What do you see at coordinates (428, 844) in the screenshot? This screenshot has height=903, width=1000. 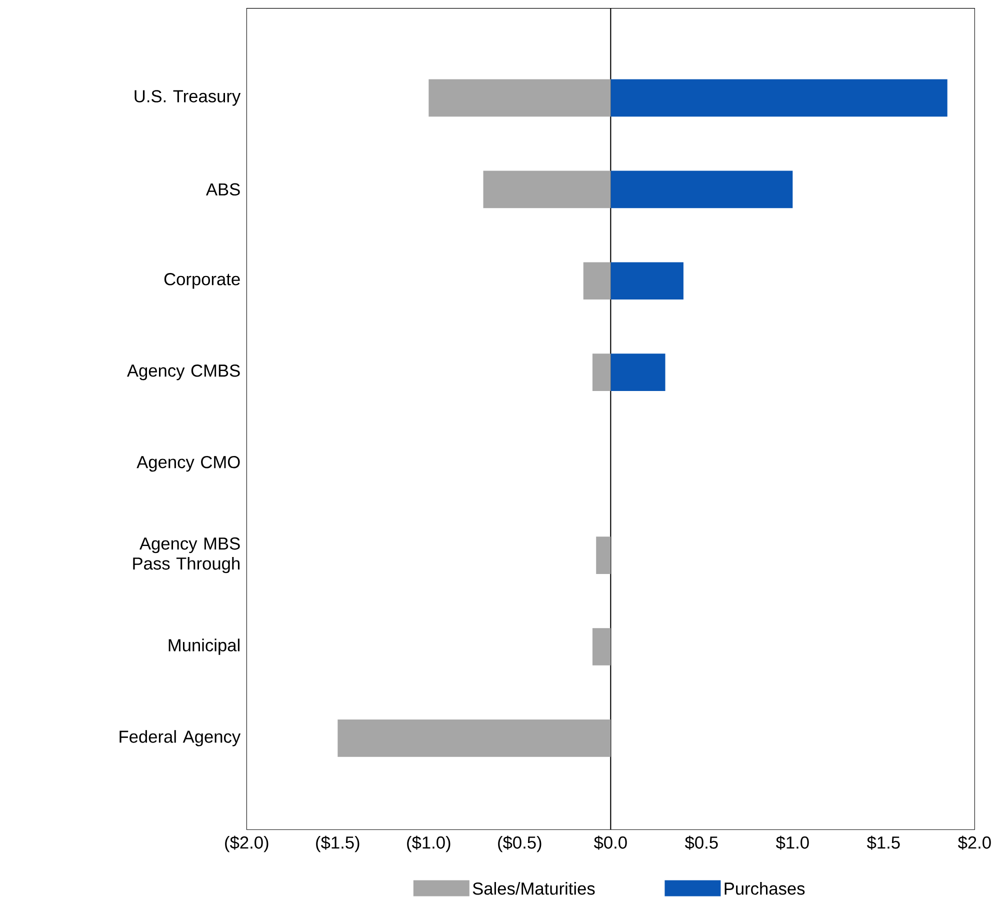 I see `x-tick-label: ($1.0)` at bounding box center [428, 844].